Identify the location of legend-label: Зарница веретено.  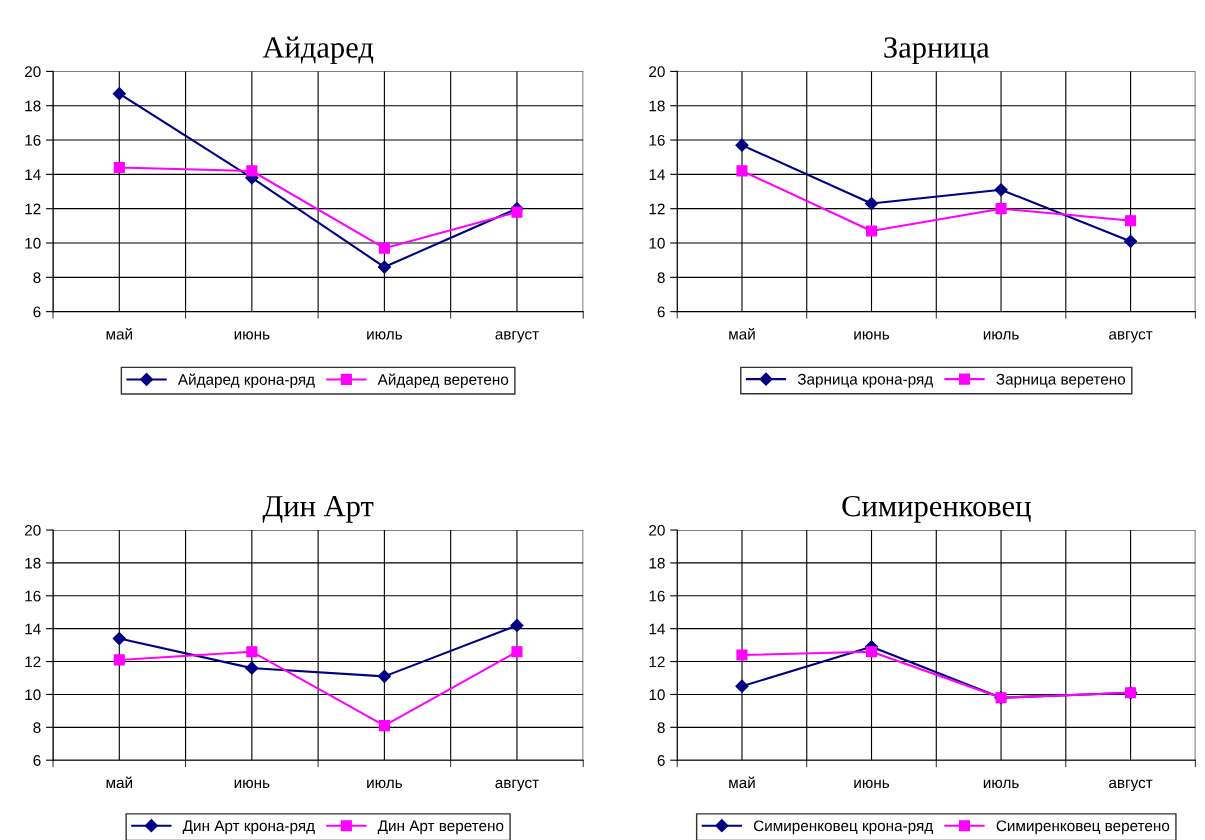
(1061, 380).